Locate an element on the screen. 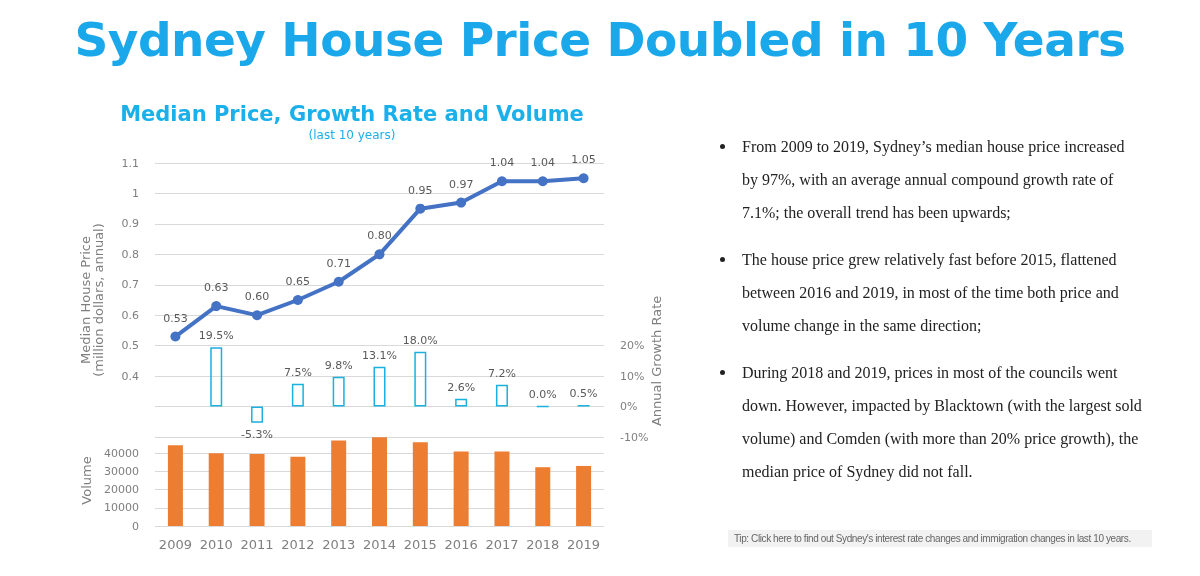 The image size is (1200, 576). y-tick-label: 0 is located at coordinates (135, 526).